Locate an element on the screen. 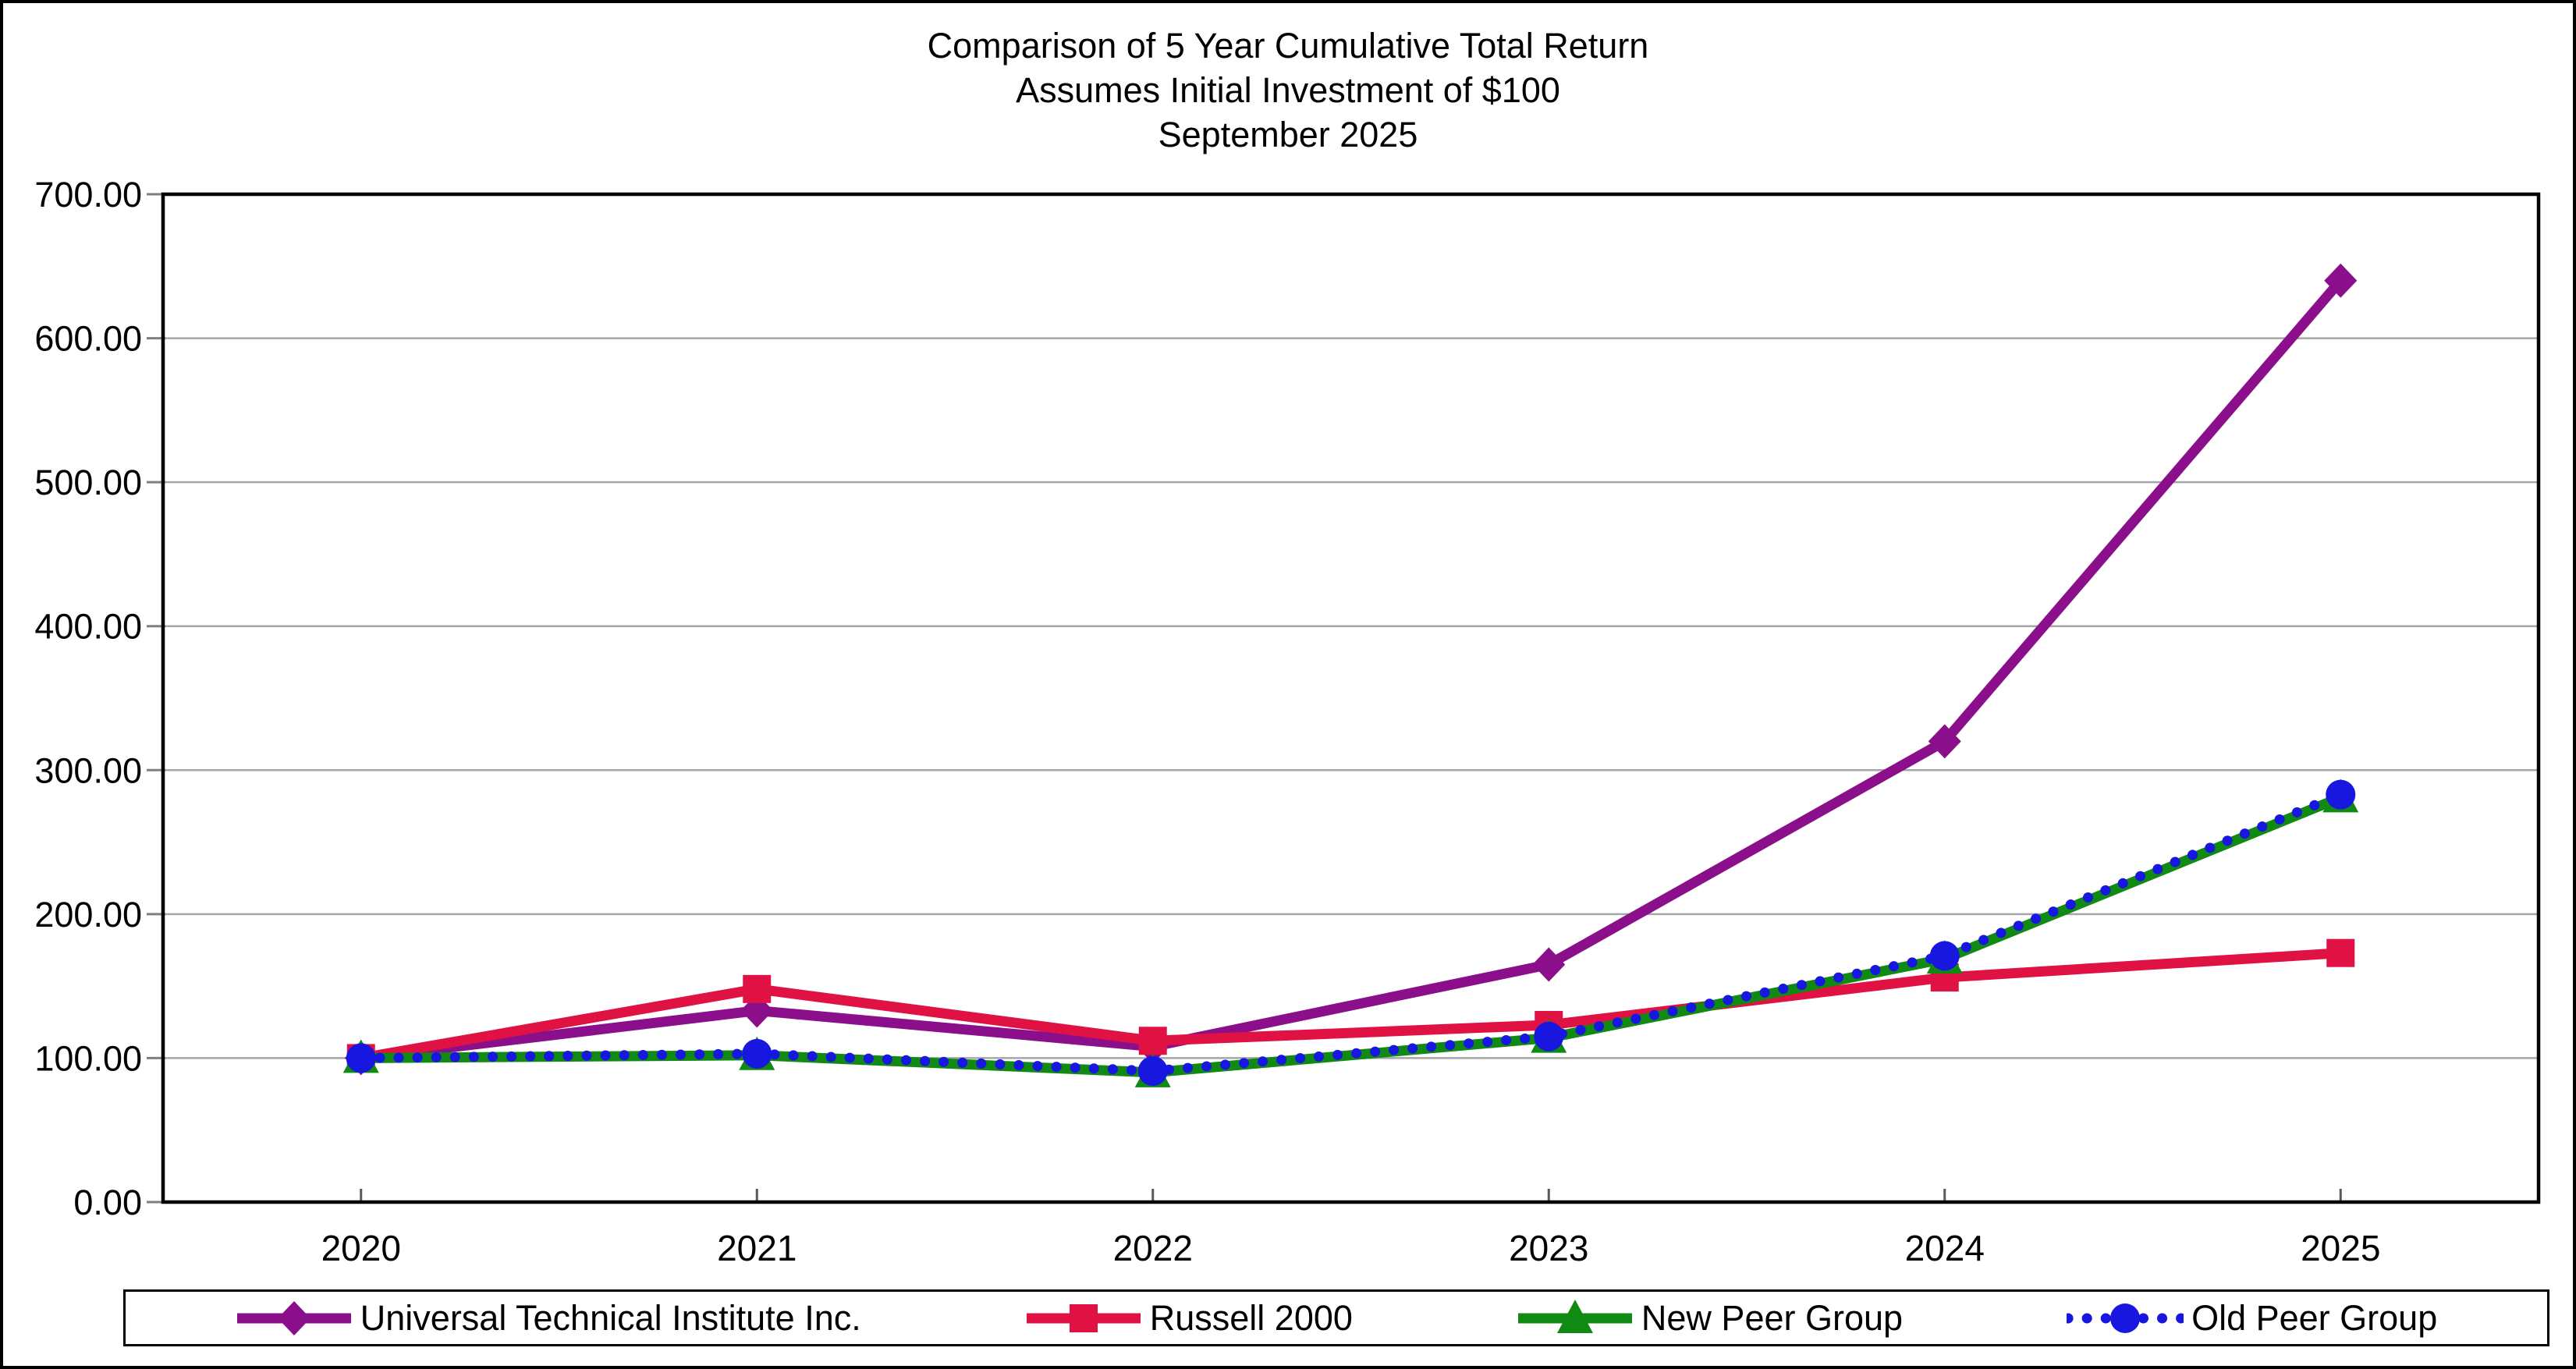  y-axis-label-500: 500.00 is located at coordinates (88, 482).